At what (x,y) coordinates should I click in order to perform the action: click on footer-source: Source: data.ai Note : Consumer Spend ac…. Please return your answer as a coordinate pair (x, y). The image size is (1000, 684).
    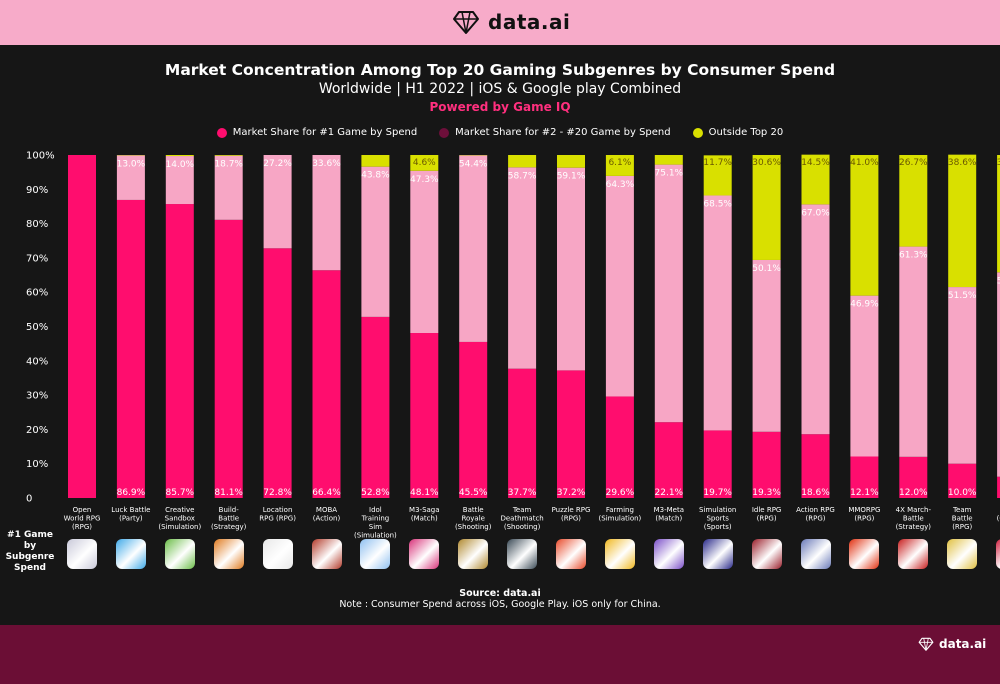
    Looking at the image, I should click on (500, 599).